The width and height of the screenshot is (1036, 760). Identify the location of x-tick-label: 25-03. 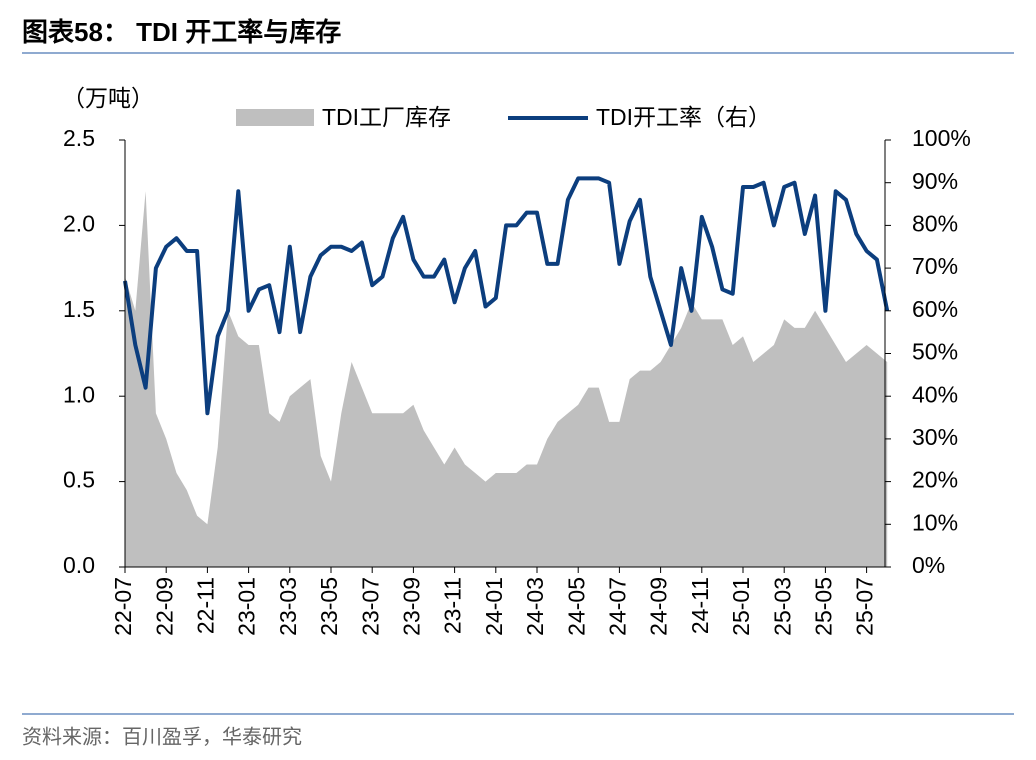
(782, 606).